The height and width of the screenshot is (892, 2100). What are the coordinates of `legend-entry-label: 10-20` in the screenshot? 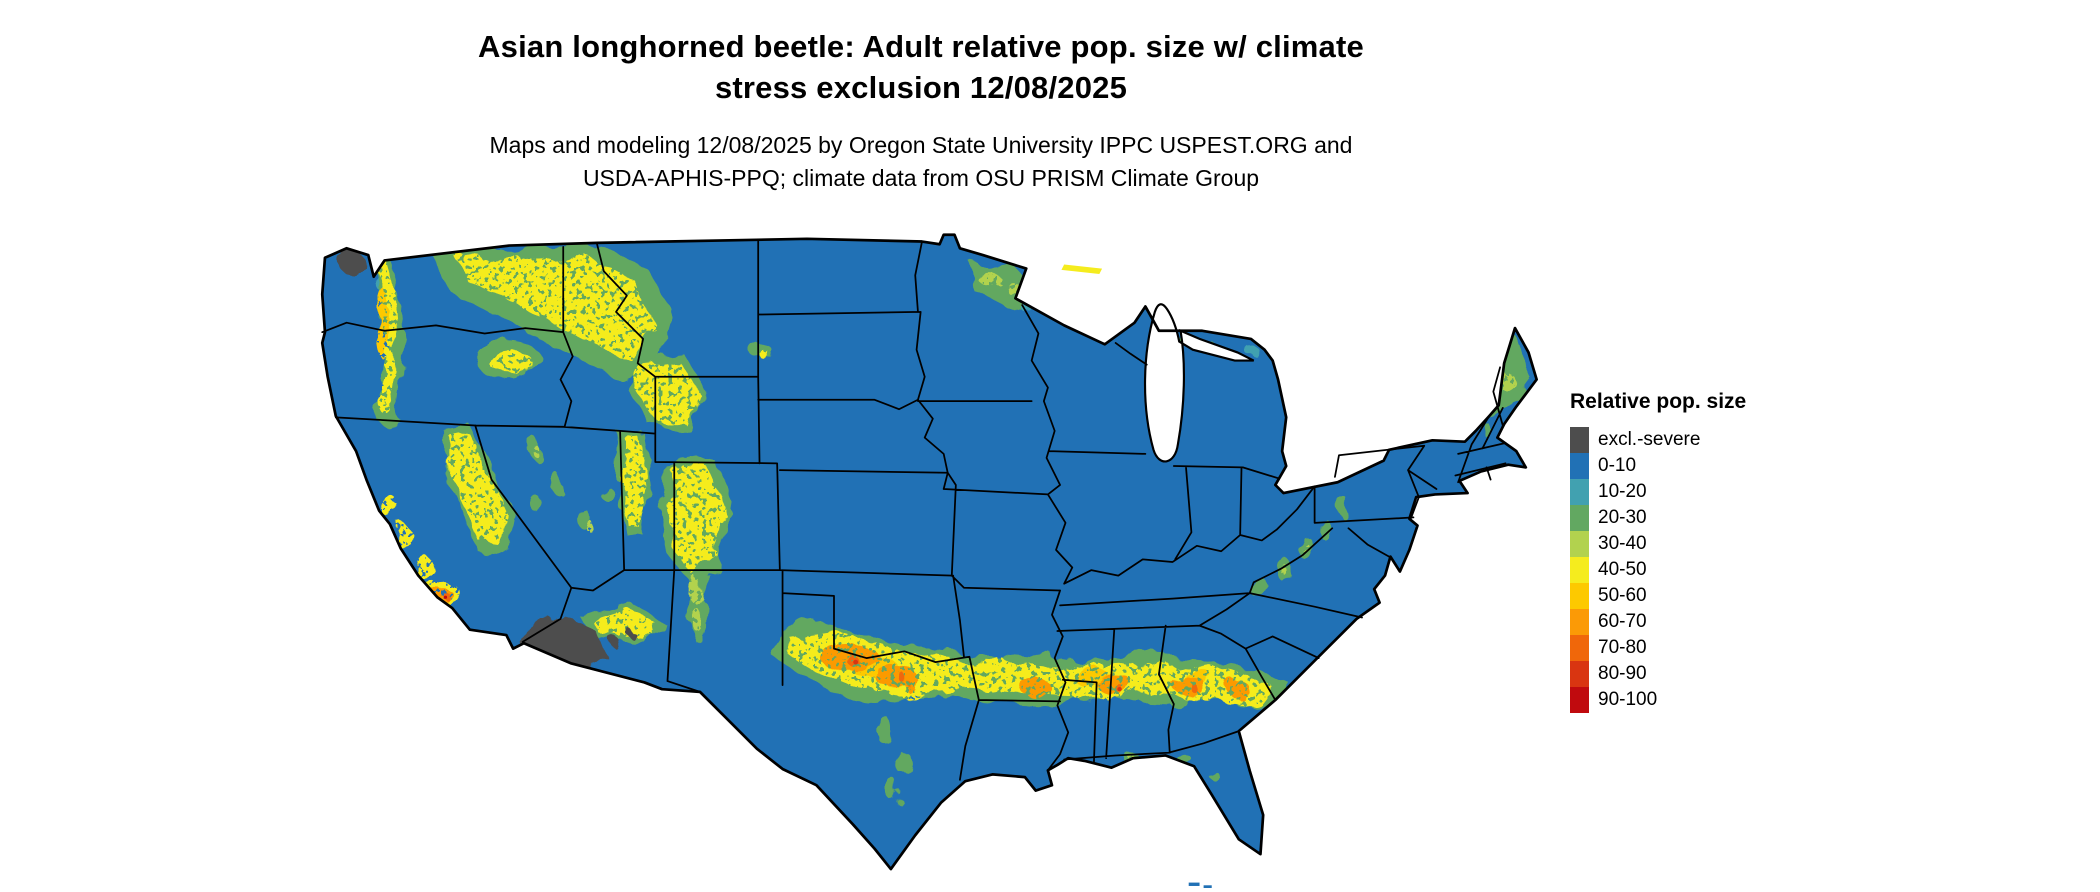 It's located at (1622, 491).